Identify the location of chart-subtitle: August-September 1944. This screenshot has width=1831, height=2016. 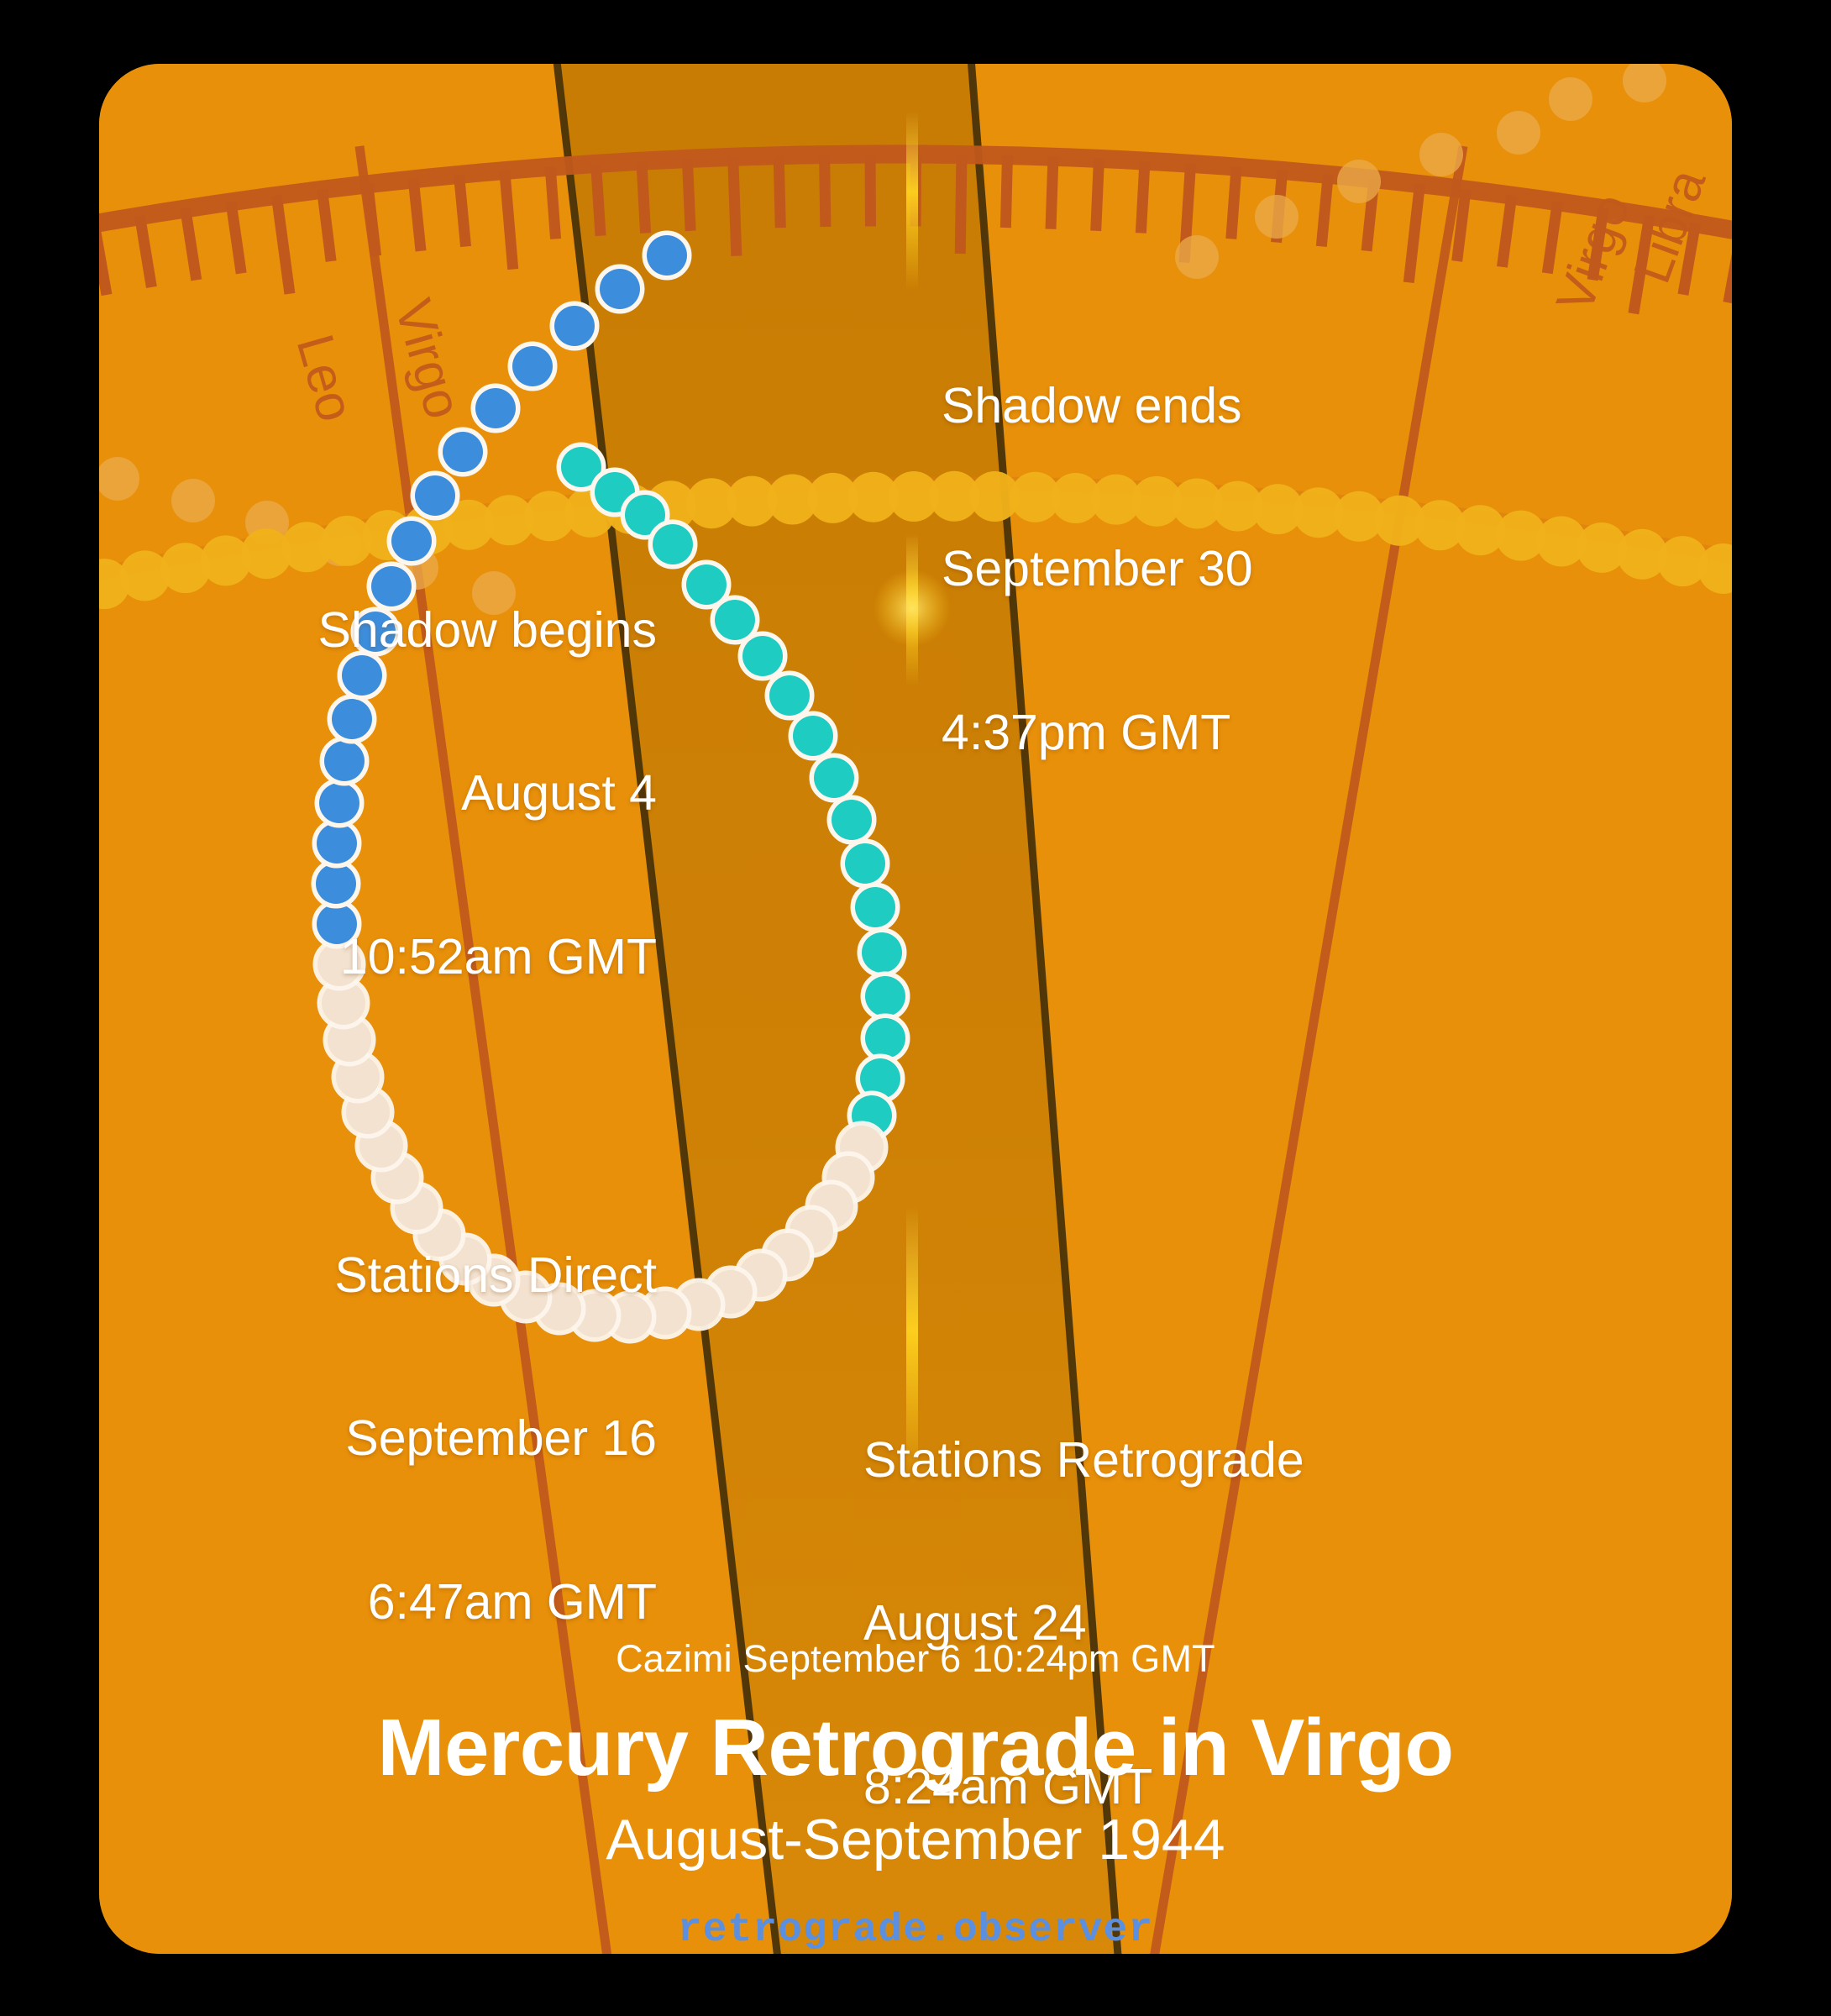
(915, 1840).